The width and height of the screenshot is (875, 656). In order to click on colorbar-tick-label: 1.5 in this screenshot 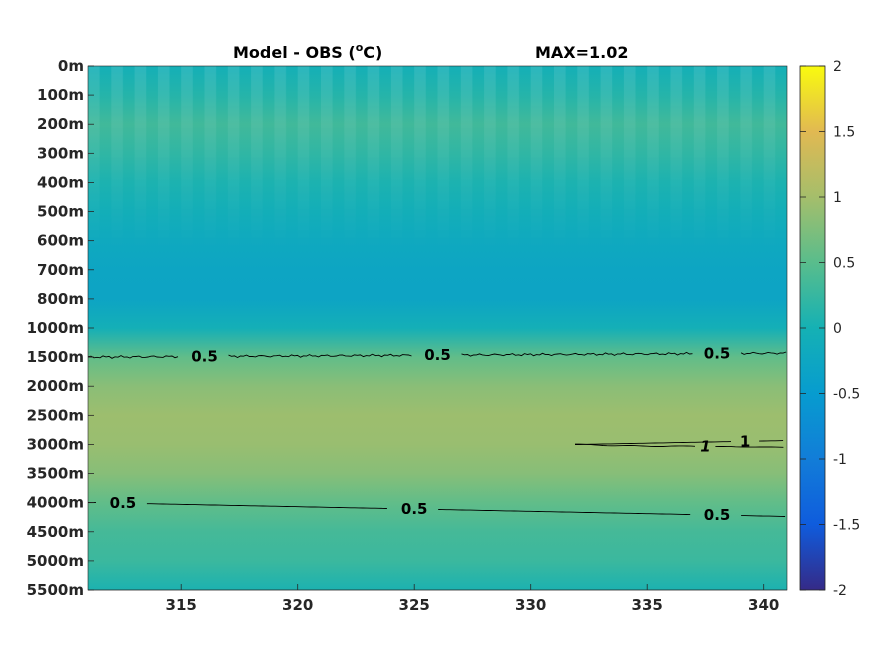, I will do `click(844, 133)`.